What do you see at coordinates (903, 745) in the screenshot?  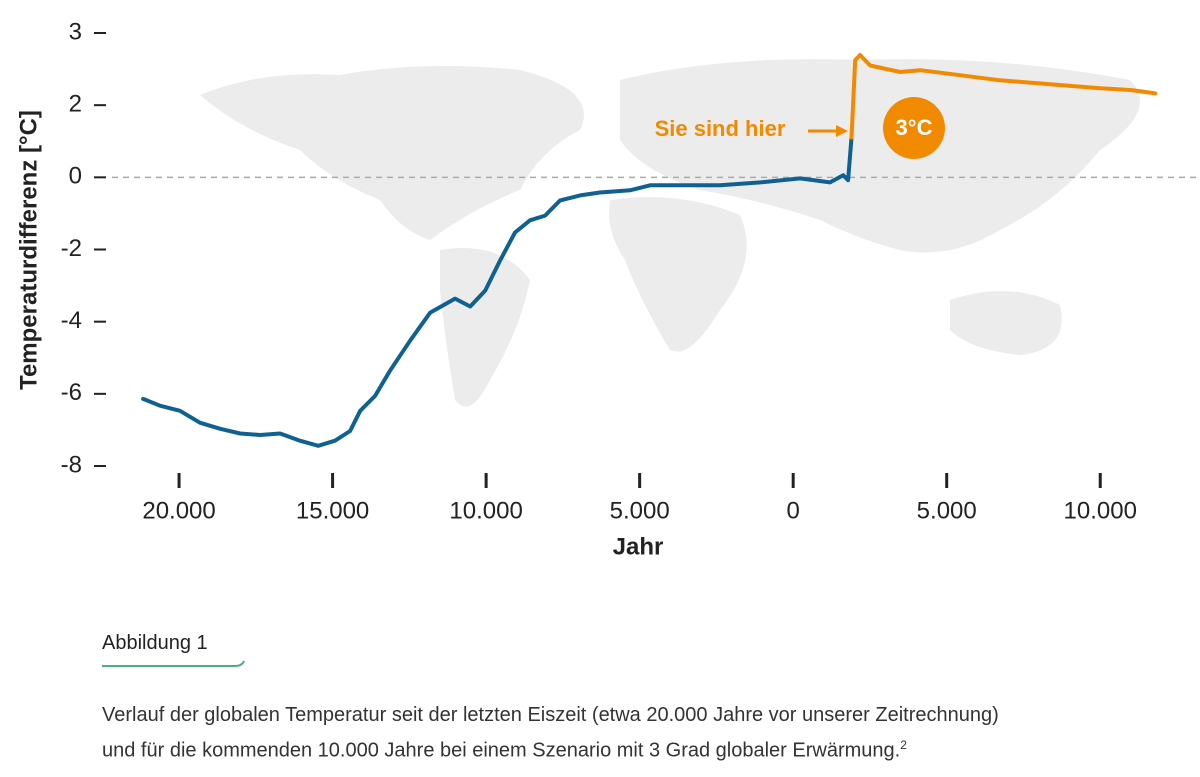 I see `footnote: 2` at bounding box center [903, 745].